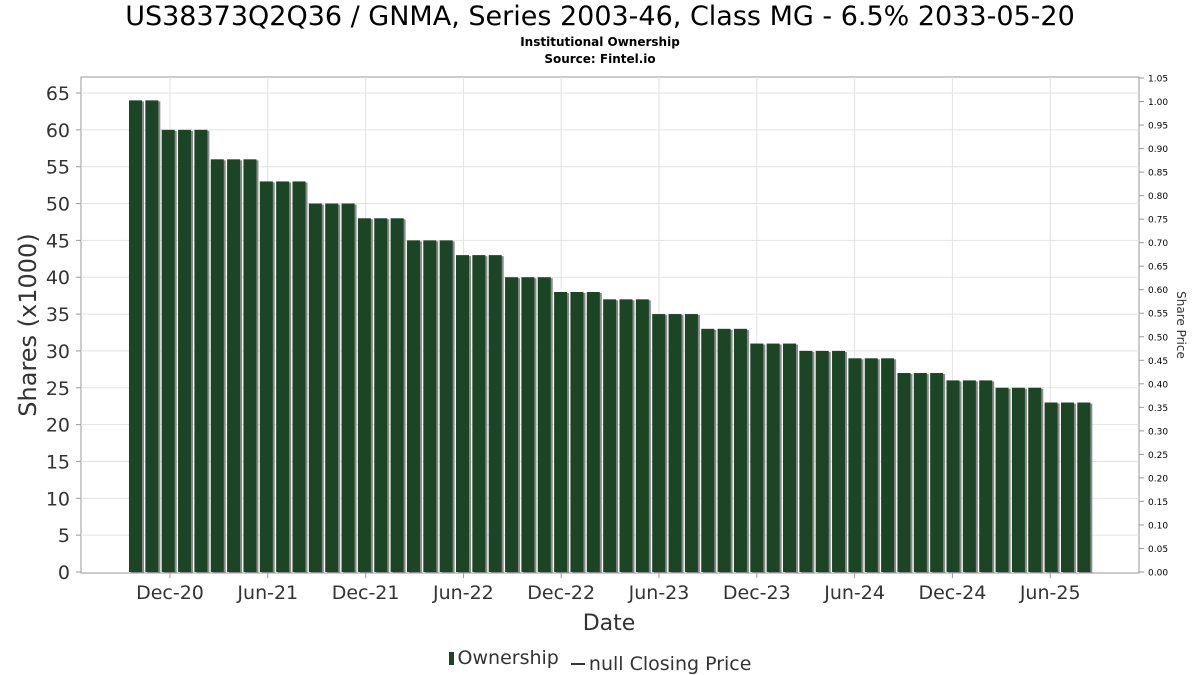  What do you see at coordinates (58, 168) in the screenshot?
I see `y-tick-label: 55` at bounding box center [58, 168].